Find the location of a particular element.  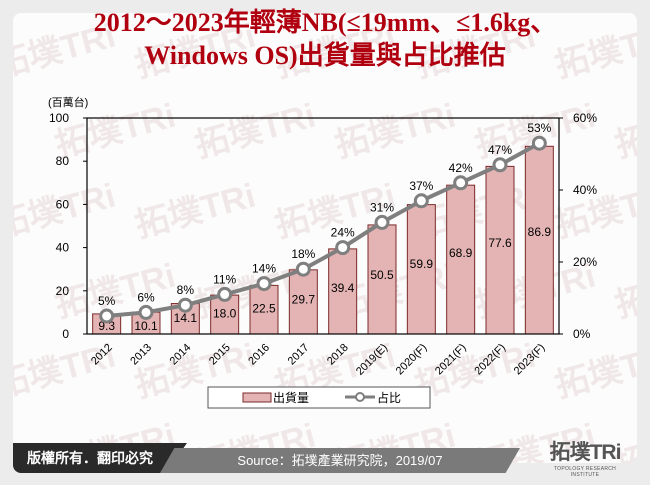

line-value-label: 6% is located at coordinates (146, 297).